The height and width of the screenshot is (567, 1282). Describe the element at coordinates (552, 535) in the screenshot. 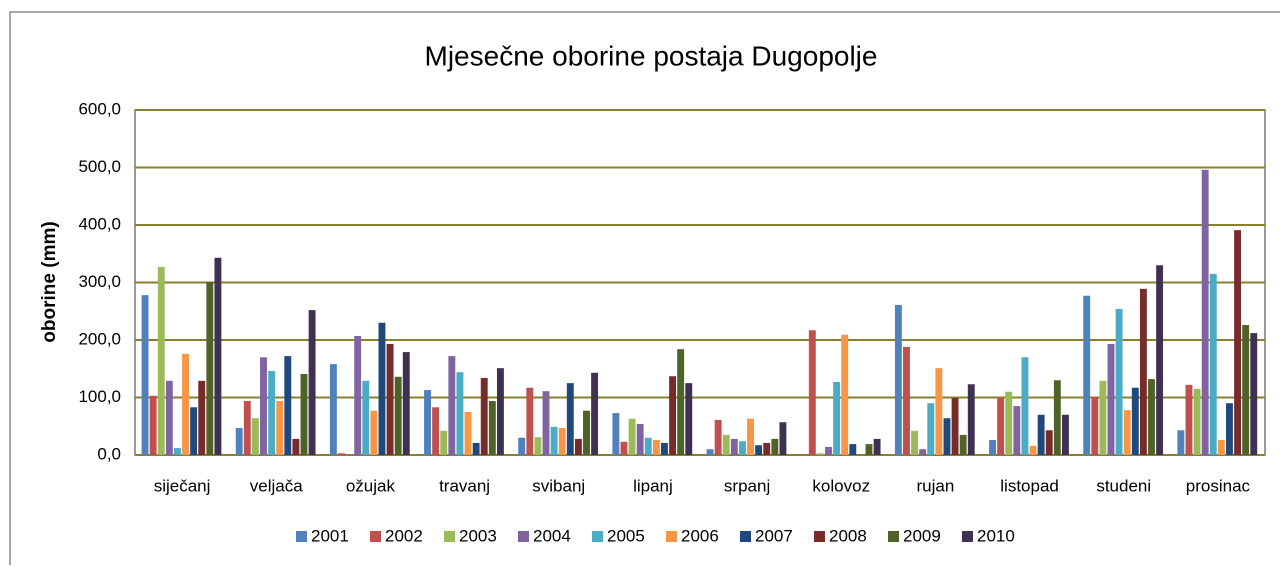

I see `legend-label: 2004` at that location.